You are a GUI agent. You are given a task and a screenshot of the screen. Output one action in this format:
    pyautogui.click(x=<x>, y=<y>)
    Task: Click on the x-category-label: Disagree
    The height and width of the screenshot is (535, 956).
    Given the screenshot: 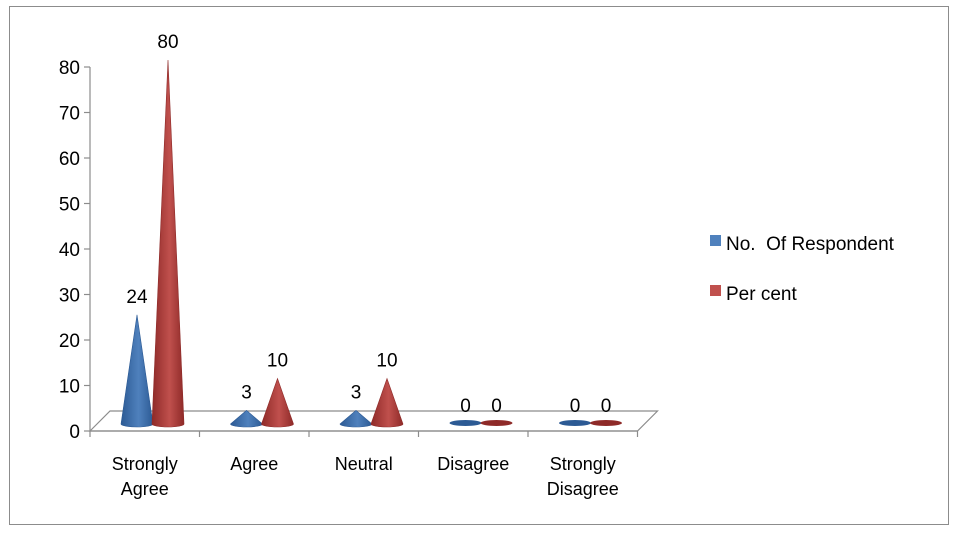 What is the action you would take?
    pyautogui.click(x=473, y=464)
    